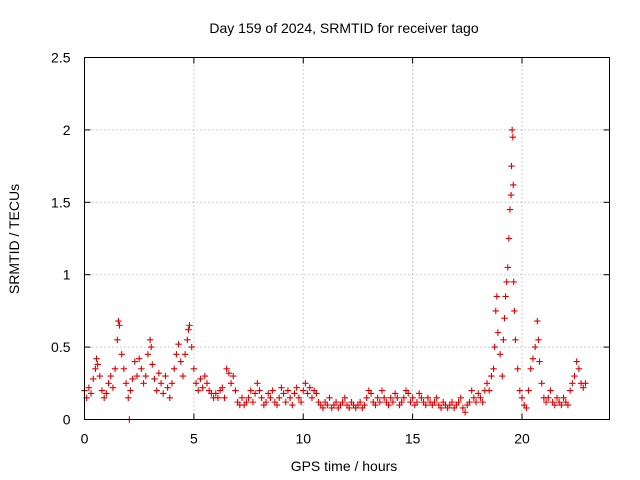 This screenshot has width=640, height=480. What do you see at coordinates (67, 130) in the screenshot?
I see `y-tick-label: 2` at bounding box center [67, 130].